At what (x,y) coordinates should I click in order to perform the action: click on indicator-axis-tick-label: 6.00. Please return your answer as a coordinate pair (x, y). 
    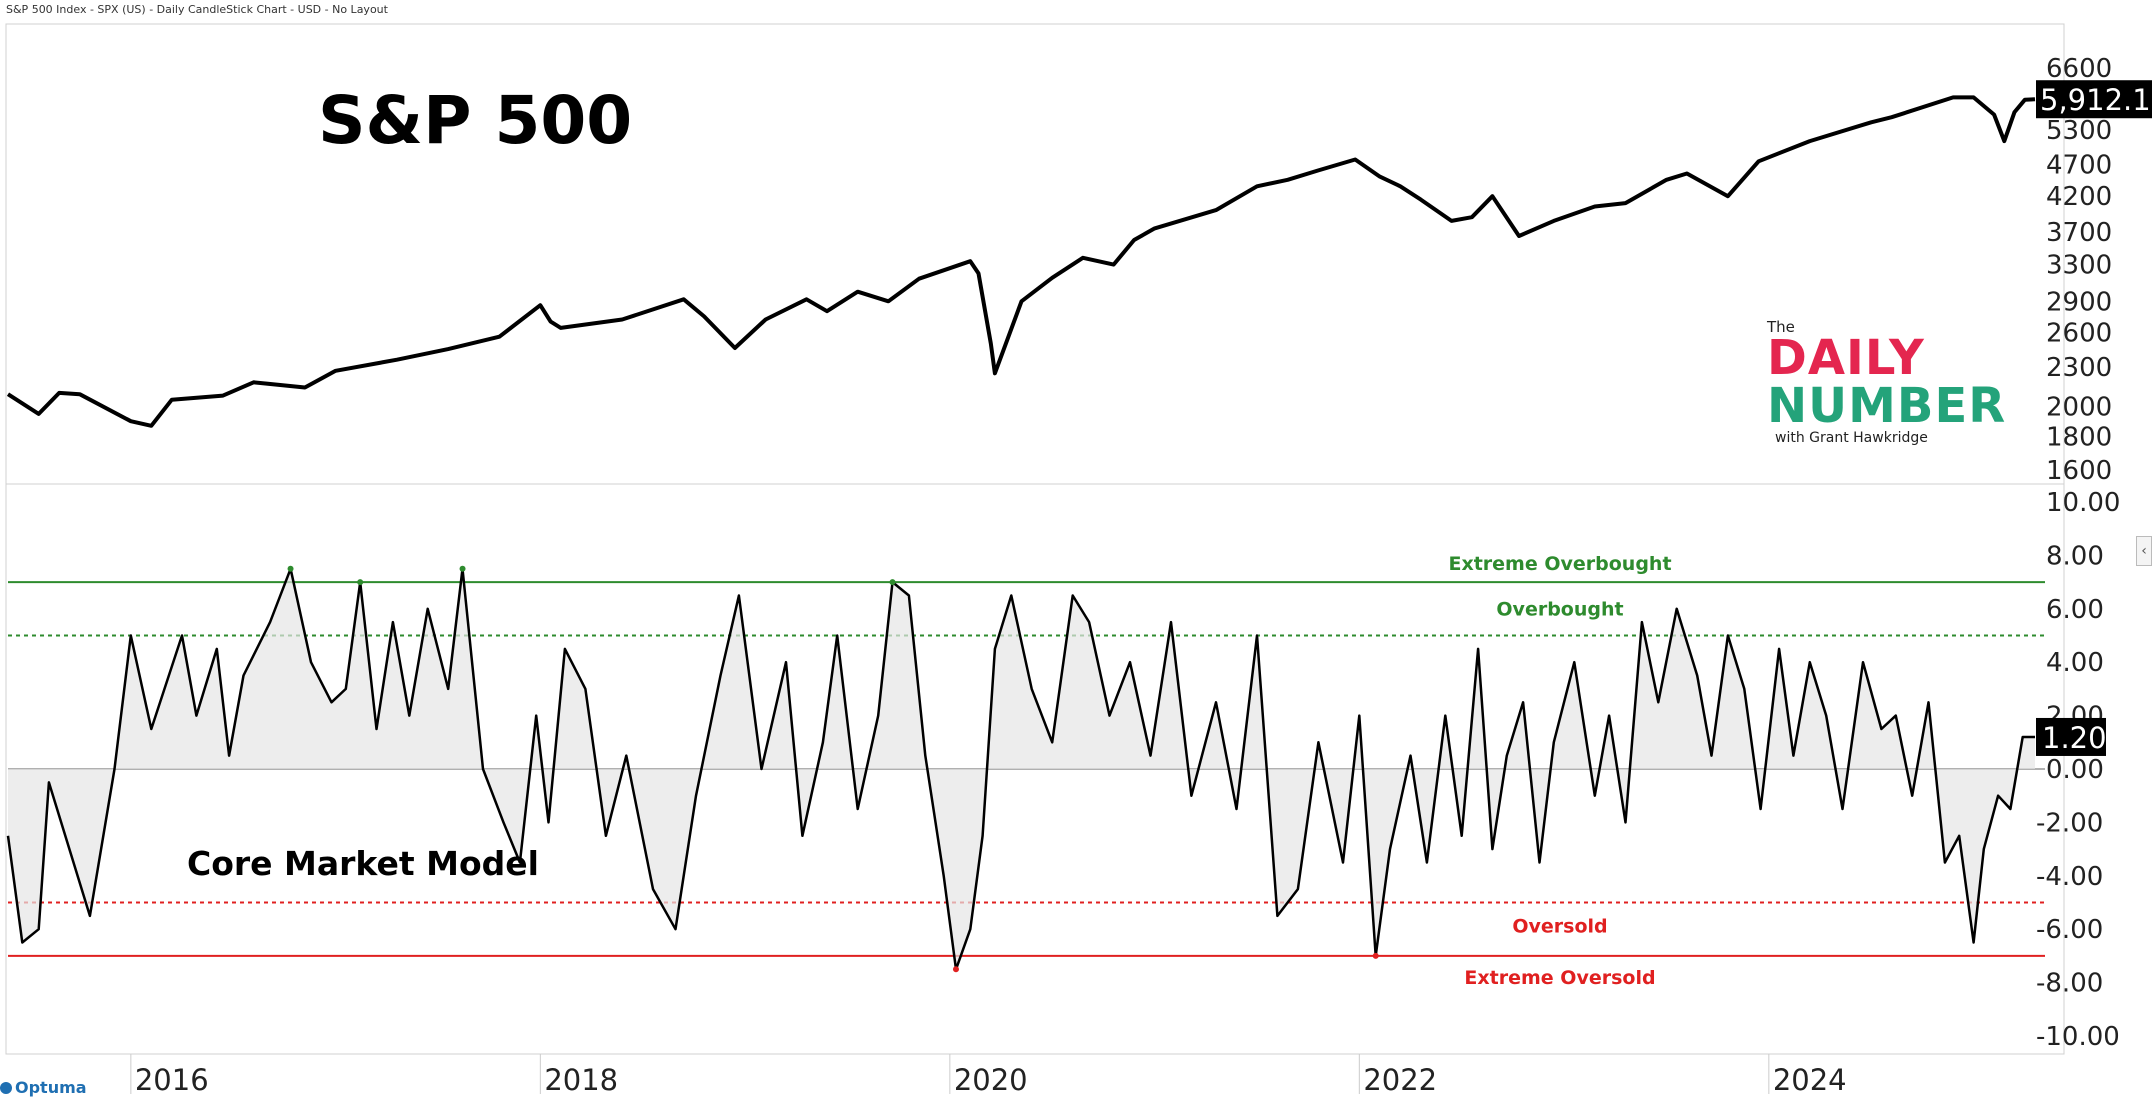
    Looking at the image, I should click on (2075, 610).